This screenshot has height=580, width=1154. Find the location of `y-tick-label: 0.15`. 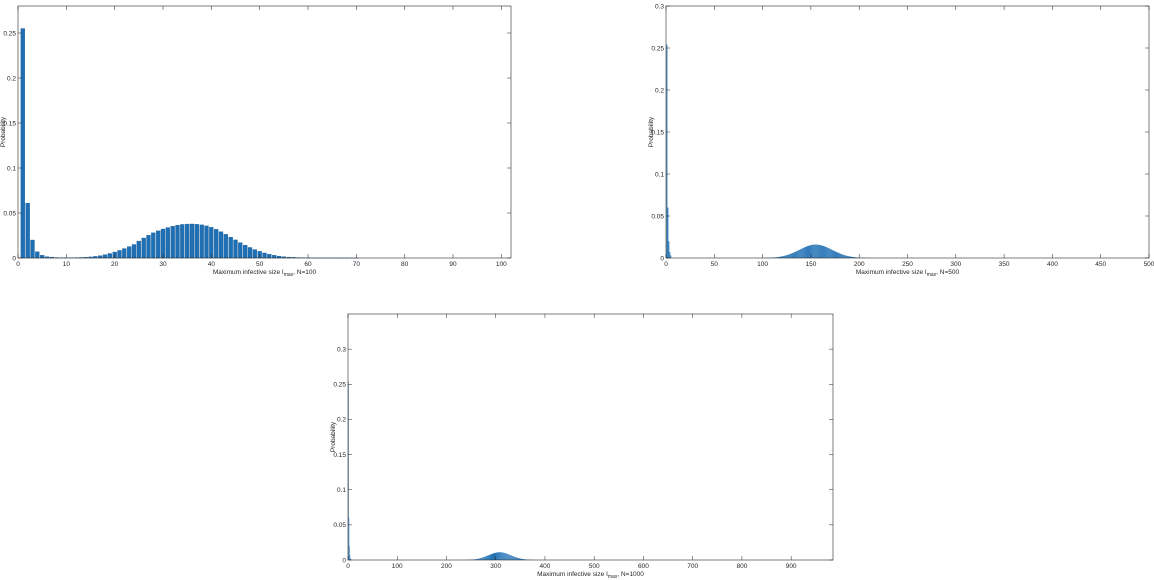

y-tick-label: 0.15 is located at coordinates (657, 132).